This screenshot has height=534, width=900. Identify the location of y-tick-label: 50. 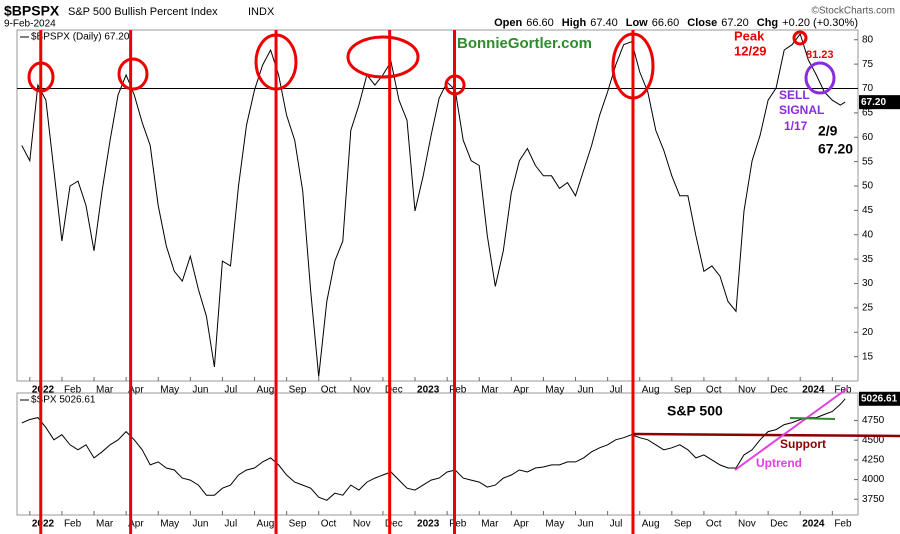
(868, 186).